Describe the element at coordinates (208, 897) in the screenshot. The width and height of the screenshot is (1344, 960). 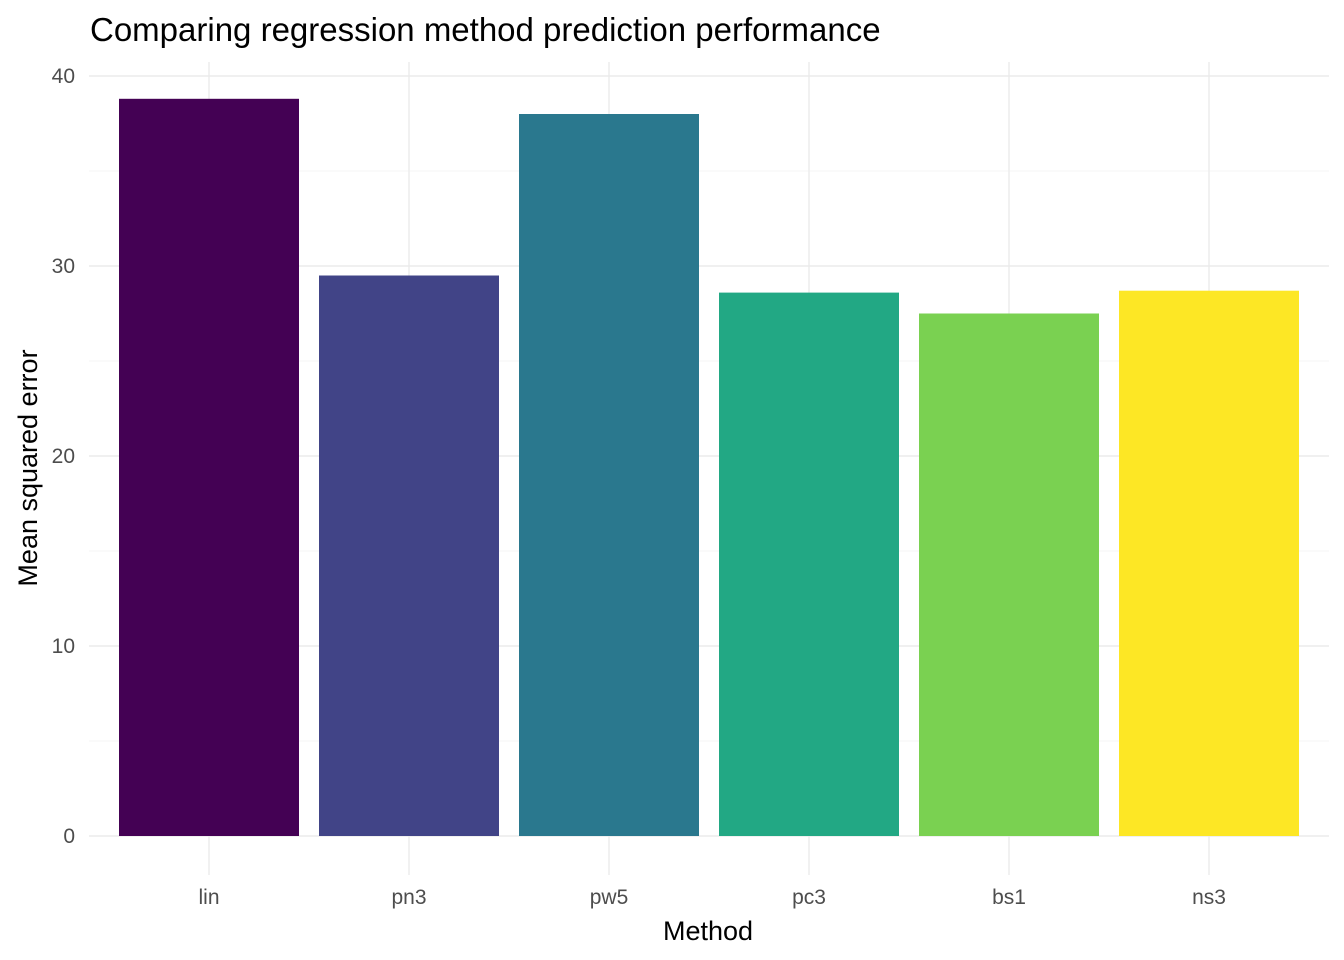
I see `x-tick-label: lin` at that location.